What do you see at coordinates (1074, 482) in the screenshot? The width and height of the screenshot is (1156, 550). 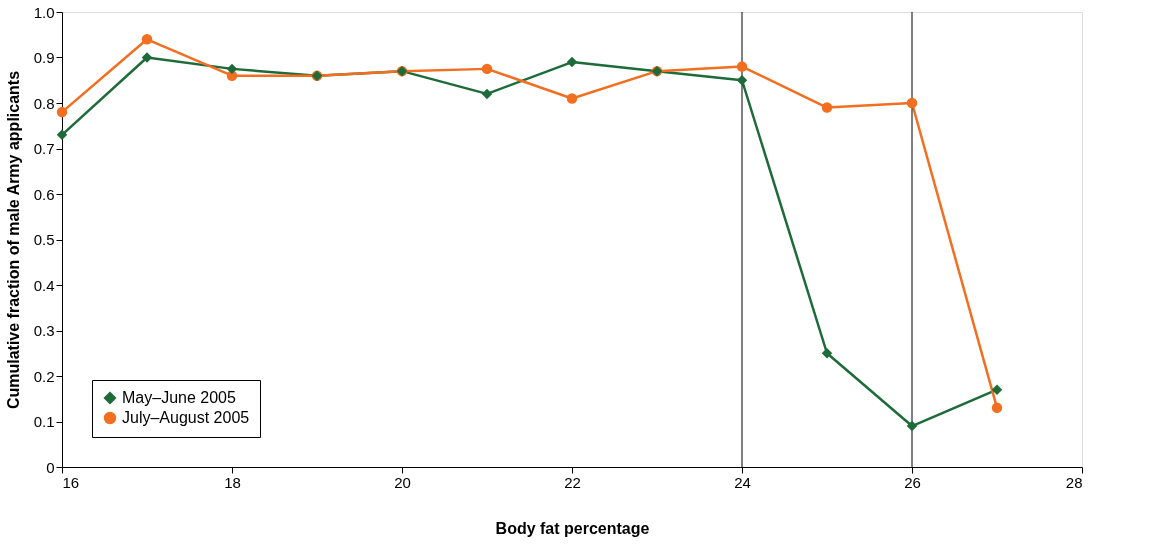 I see `x-tick-label: 28` at bounding box center [1074, 482].